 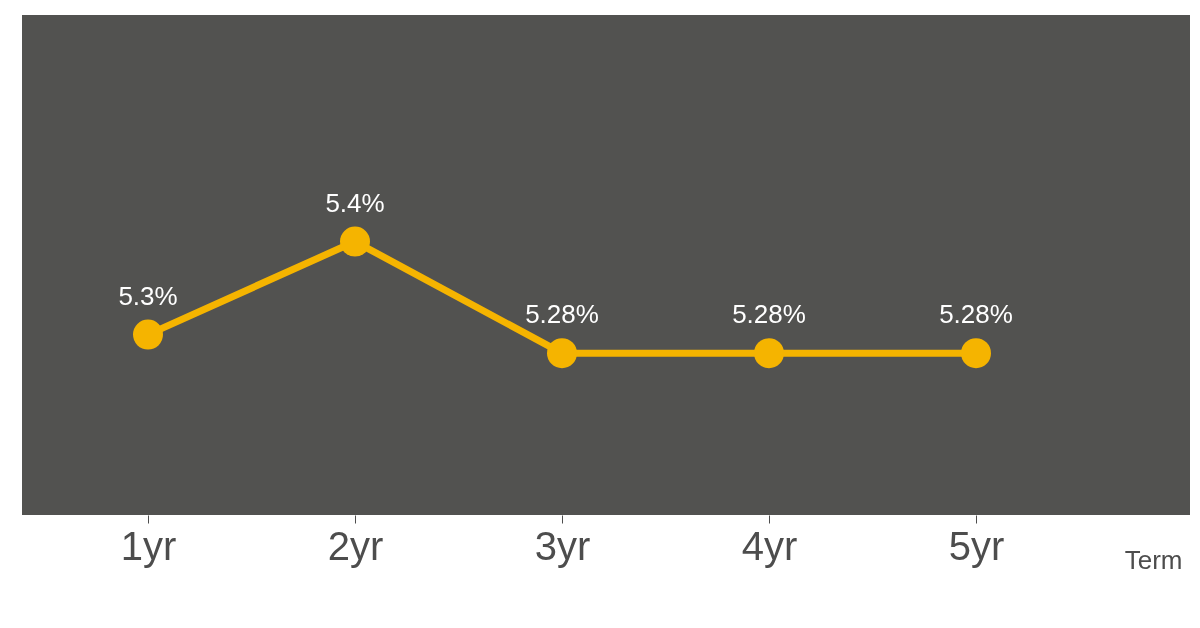 What do you see at coordinates (769, 545) in the screenshot?
I see `x-tick-label: 4yr` at bounding box center [769, 545].